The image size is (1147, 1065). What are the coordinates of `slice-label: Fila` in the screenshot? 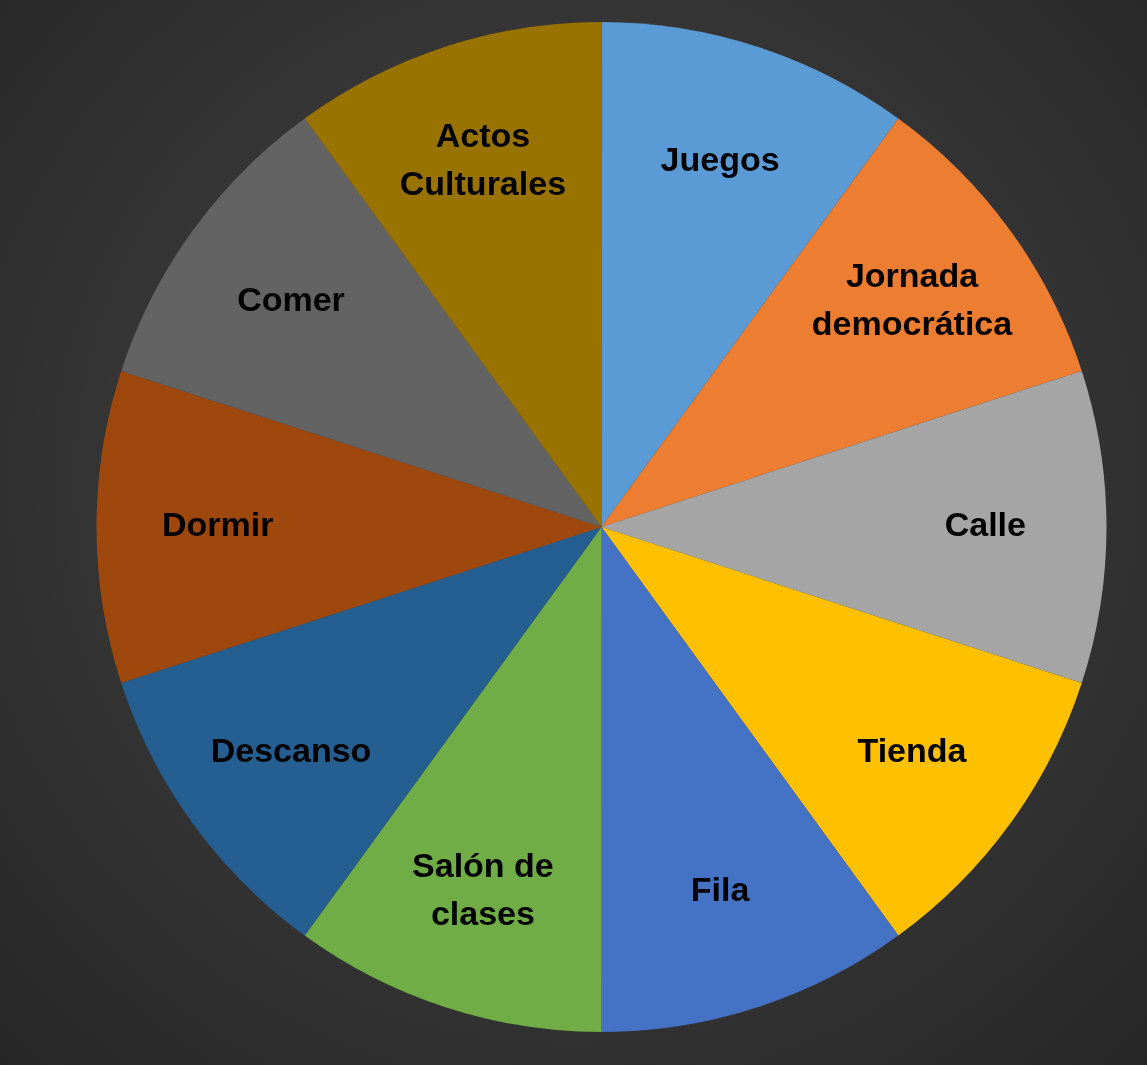 It's located at (720, 889).